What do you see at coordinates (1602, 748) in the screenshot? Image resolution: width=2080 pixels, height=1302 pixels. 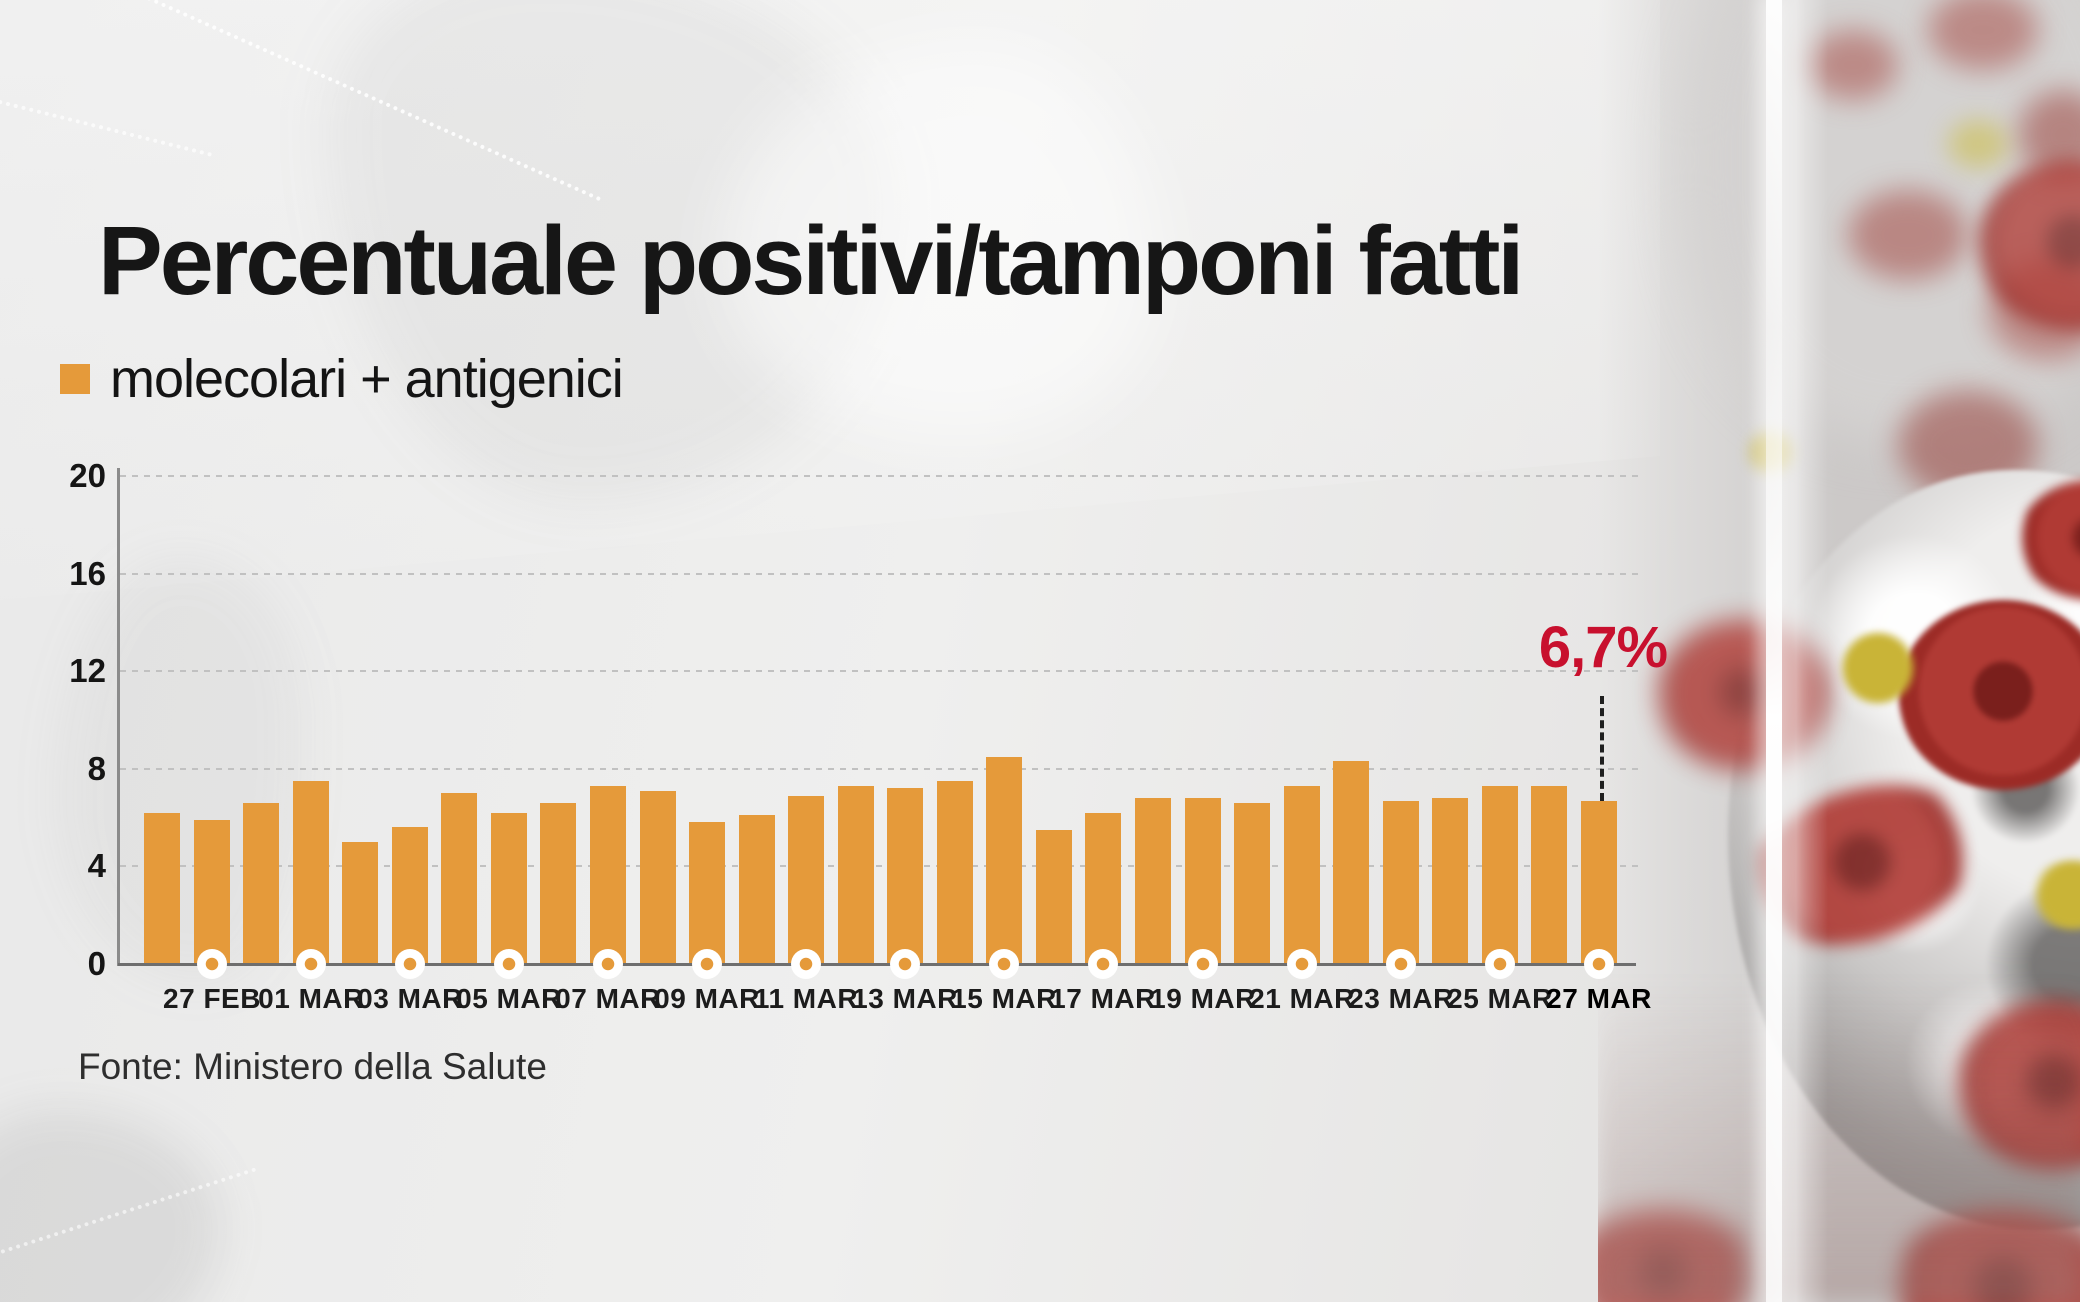 I see `annotation-dashed-line` at bounding box center [1602, 748].